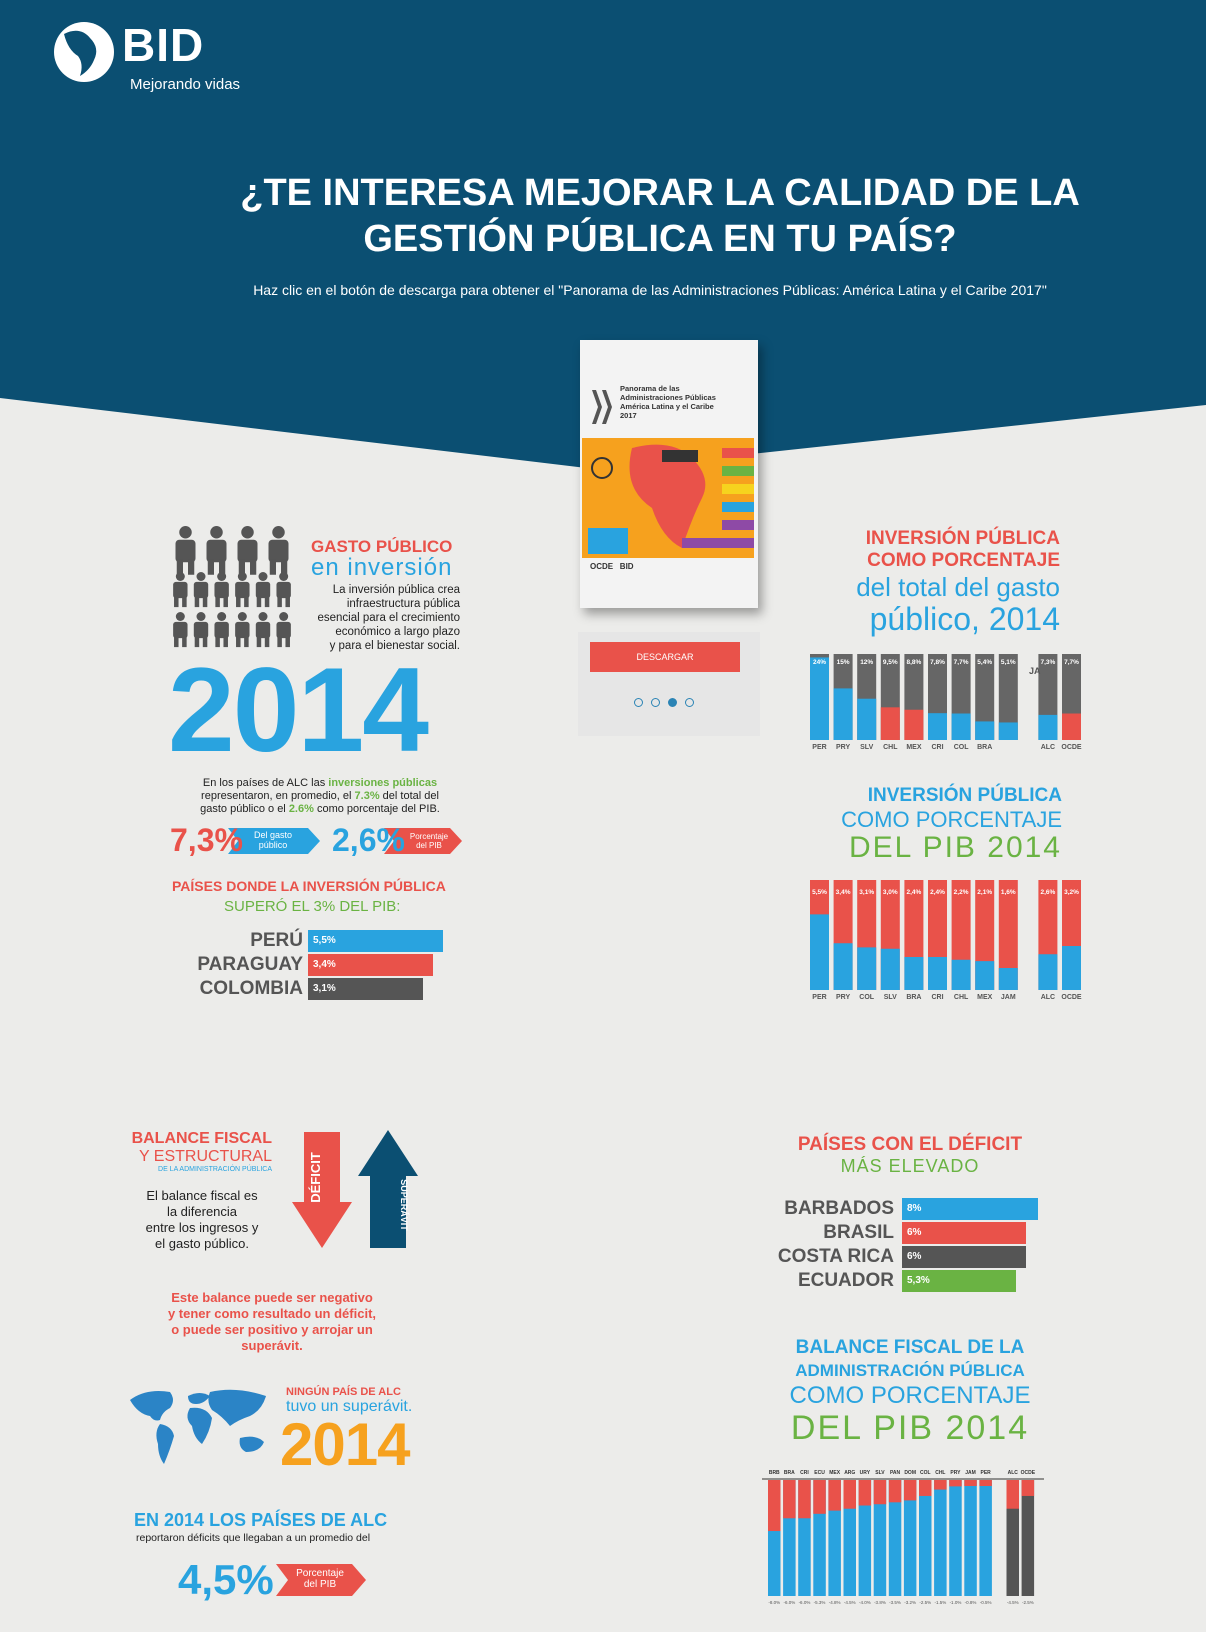  Describe the element at coordinates (959, 1281) in the screenshot. I see `country-bar: 5,3%` at that location.